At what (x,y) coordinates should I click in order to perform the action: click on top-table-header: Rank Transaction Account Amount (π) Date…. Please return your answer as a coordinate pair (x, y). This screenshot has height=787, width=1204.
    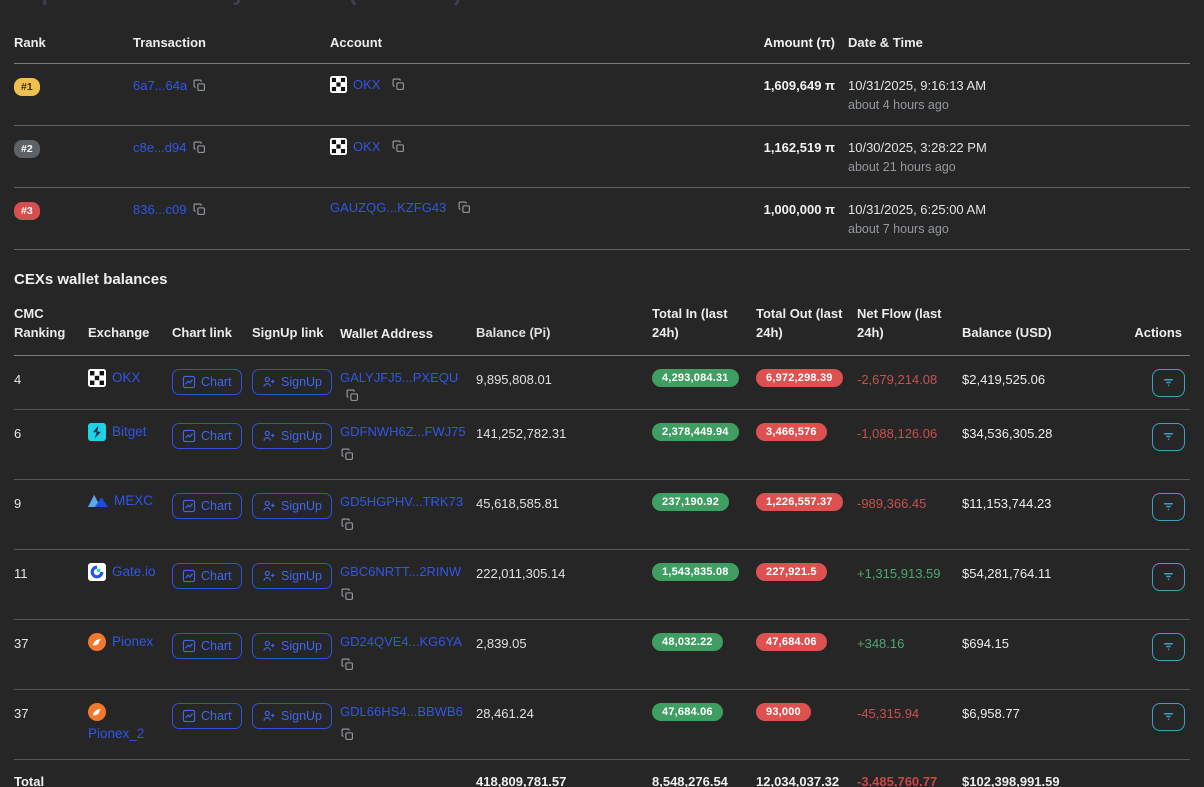
    Looking at the image, I should click on (602, 36).